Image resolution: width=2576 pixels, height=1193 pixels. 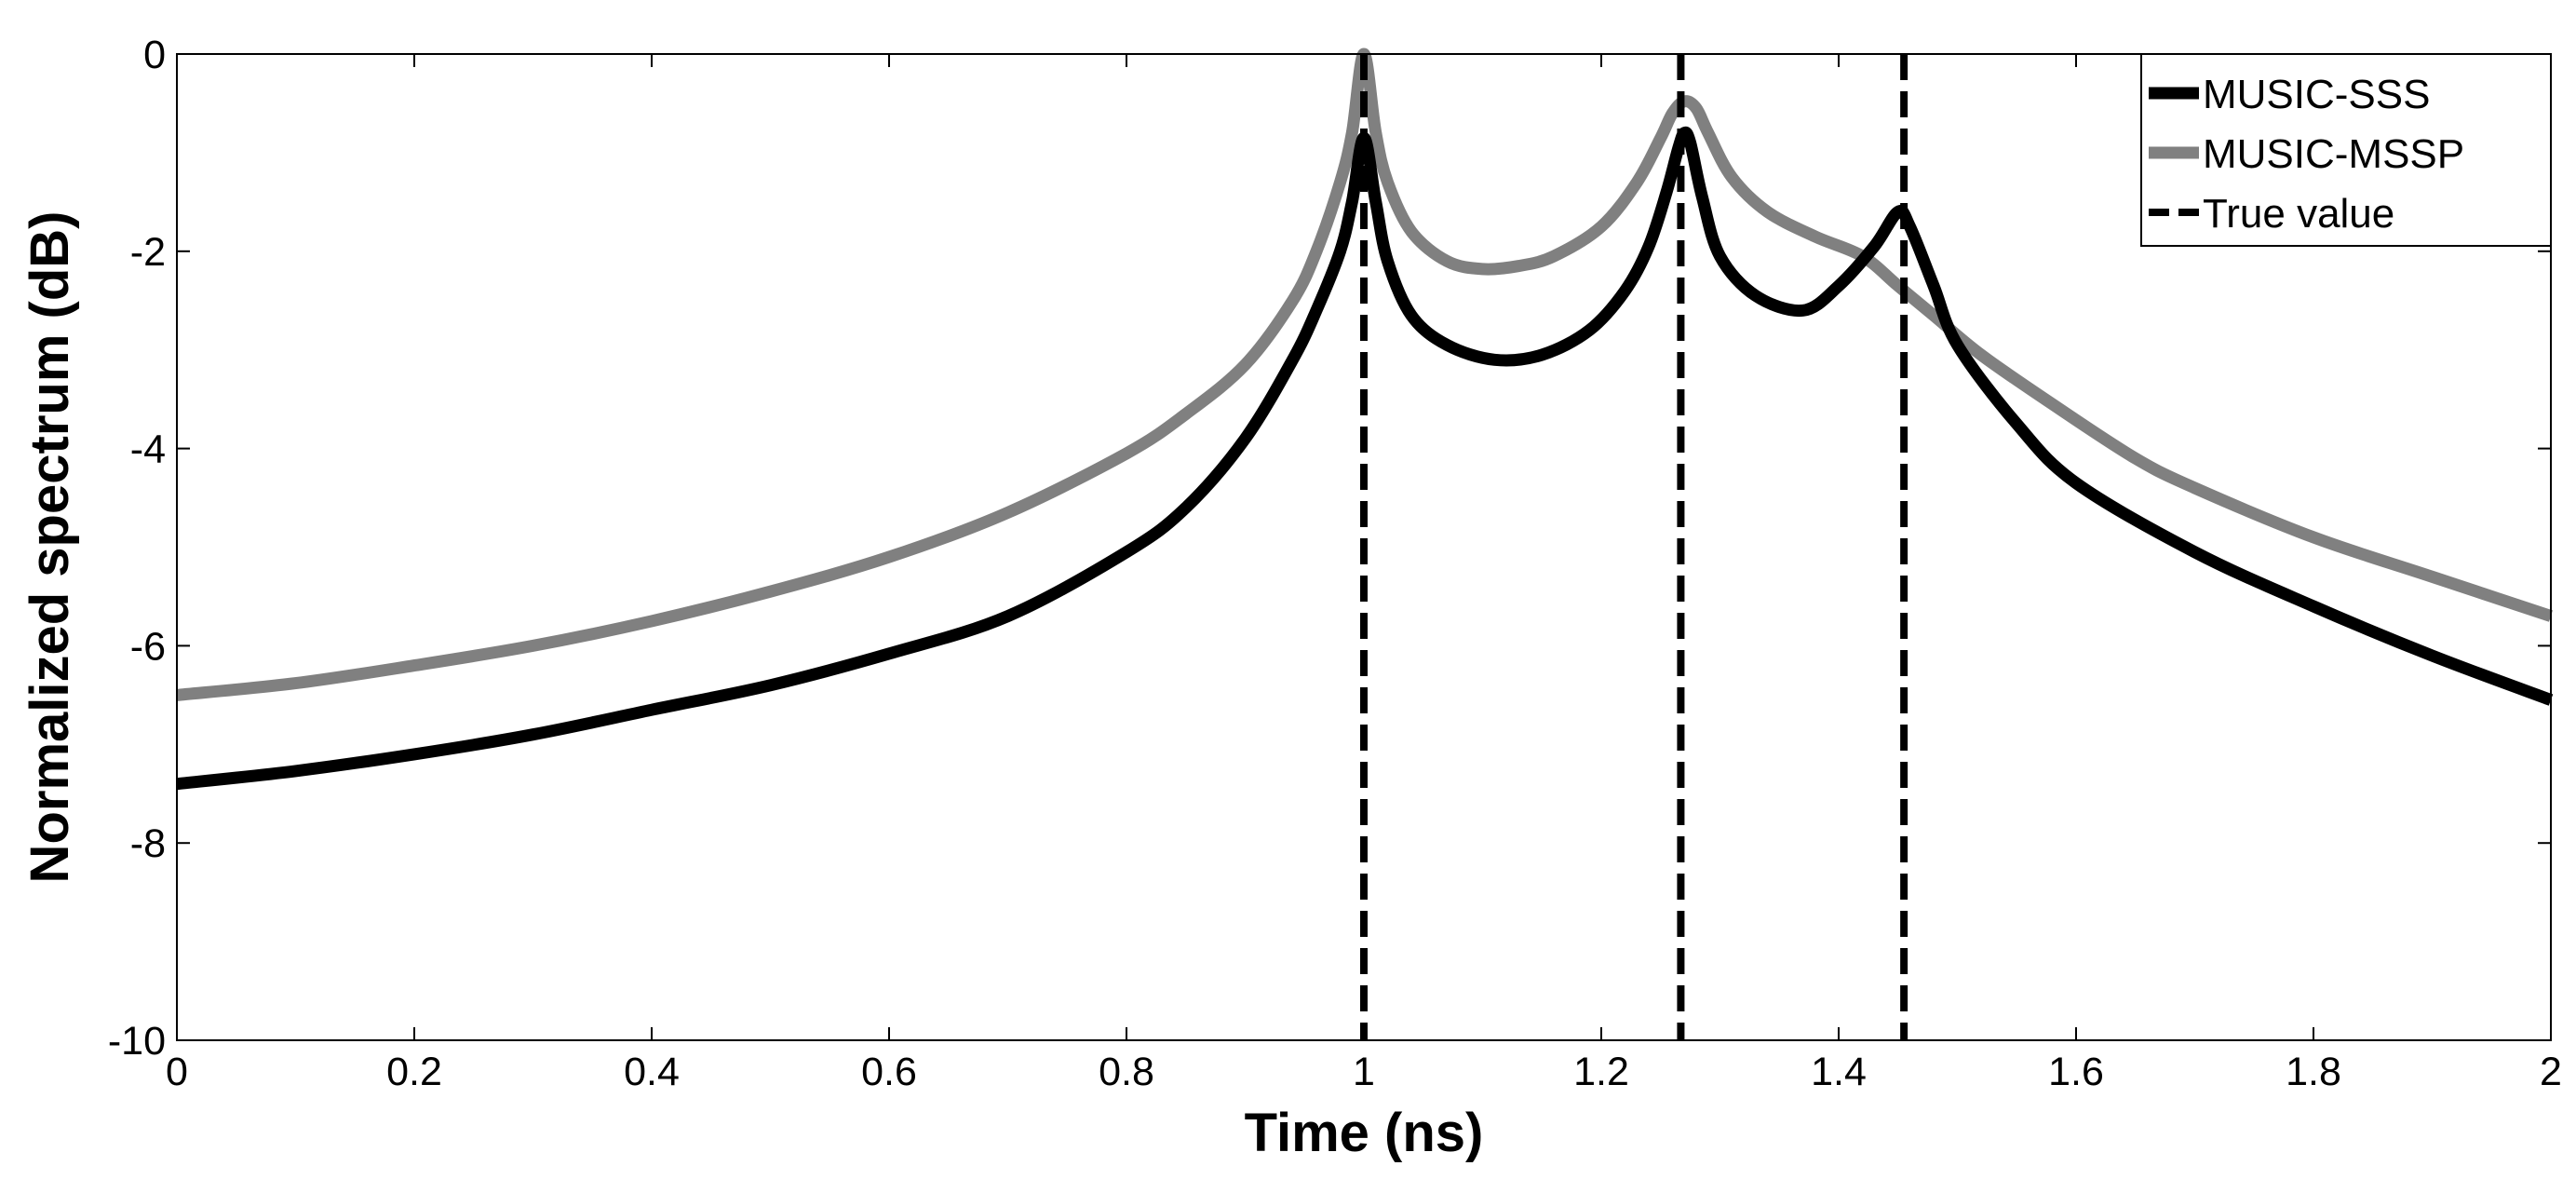 What do you see at coordinates (154, 55) in the screenshot?
I see `y-tick-label: 0` at bounding box center [154, 55].